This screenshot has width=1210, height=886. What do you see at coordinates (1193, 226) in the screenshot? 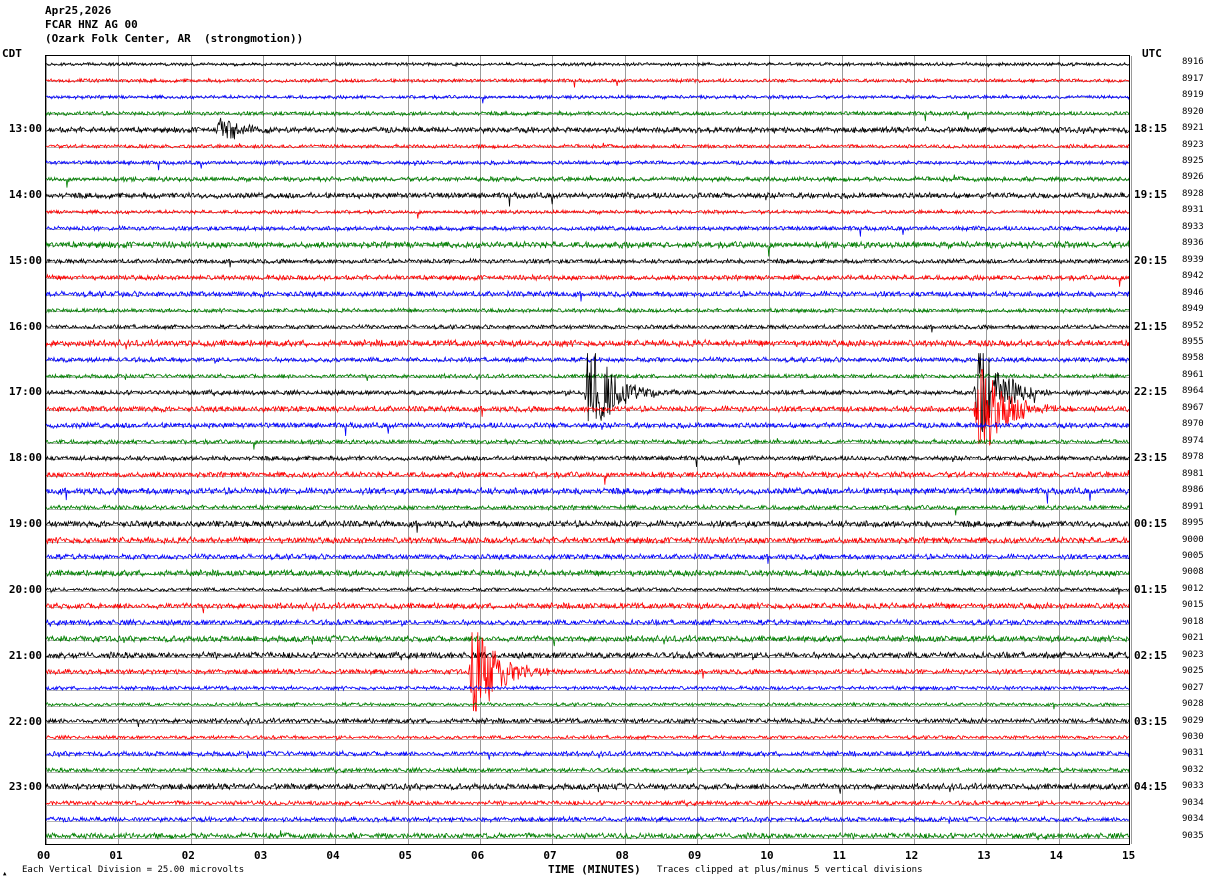
I see `right-scale-tick: 8933` at bounding box center [1193, 226].